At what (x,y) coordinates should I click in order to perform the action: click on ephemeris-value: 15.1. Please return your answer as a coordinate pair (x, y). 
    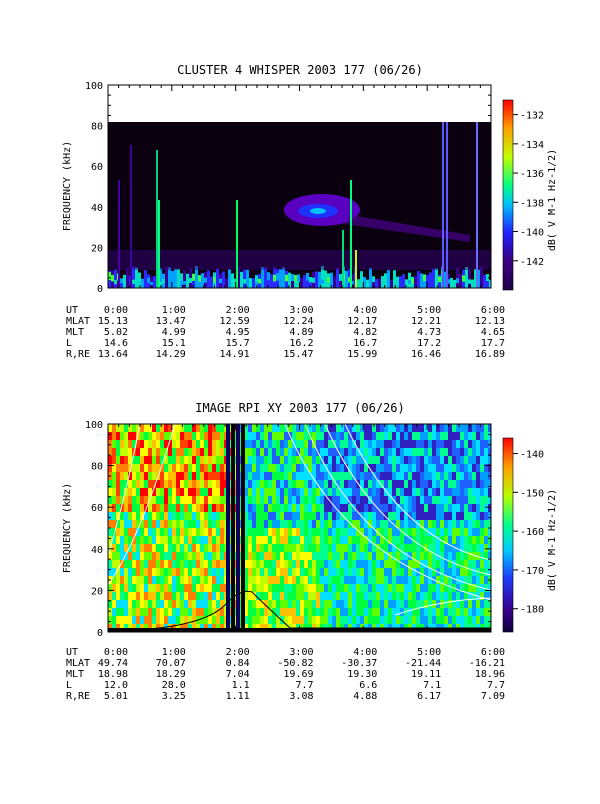
    Looking at the image, I should click on (174, 343).